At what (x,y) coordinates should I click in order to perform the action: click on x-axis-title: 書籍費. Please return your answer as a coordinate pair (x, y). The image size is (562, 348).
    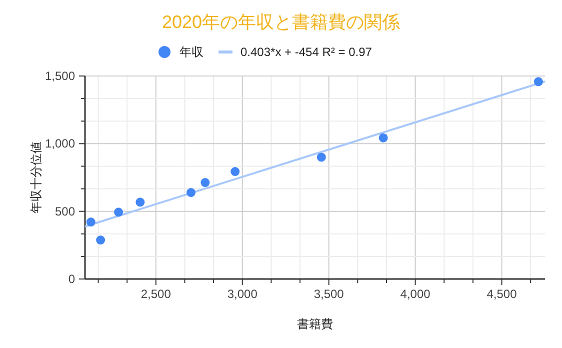
    Looking at the image, I should click on (315, 324).